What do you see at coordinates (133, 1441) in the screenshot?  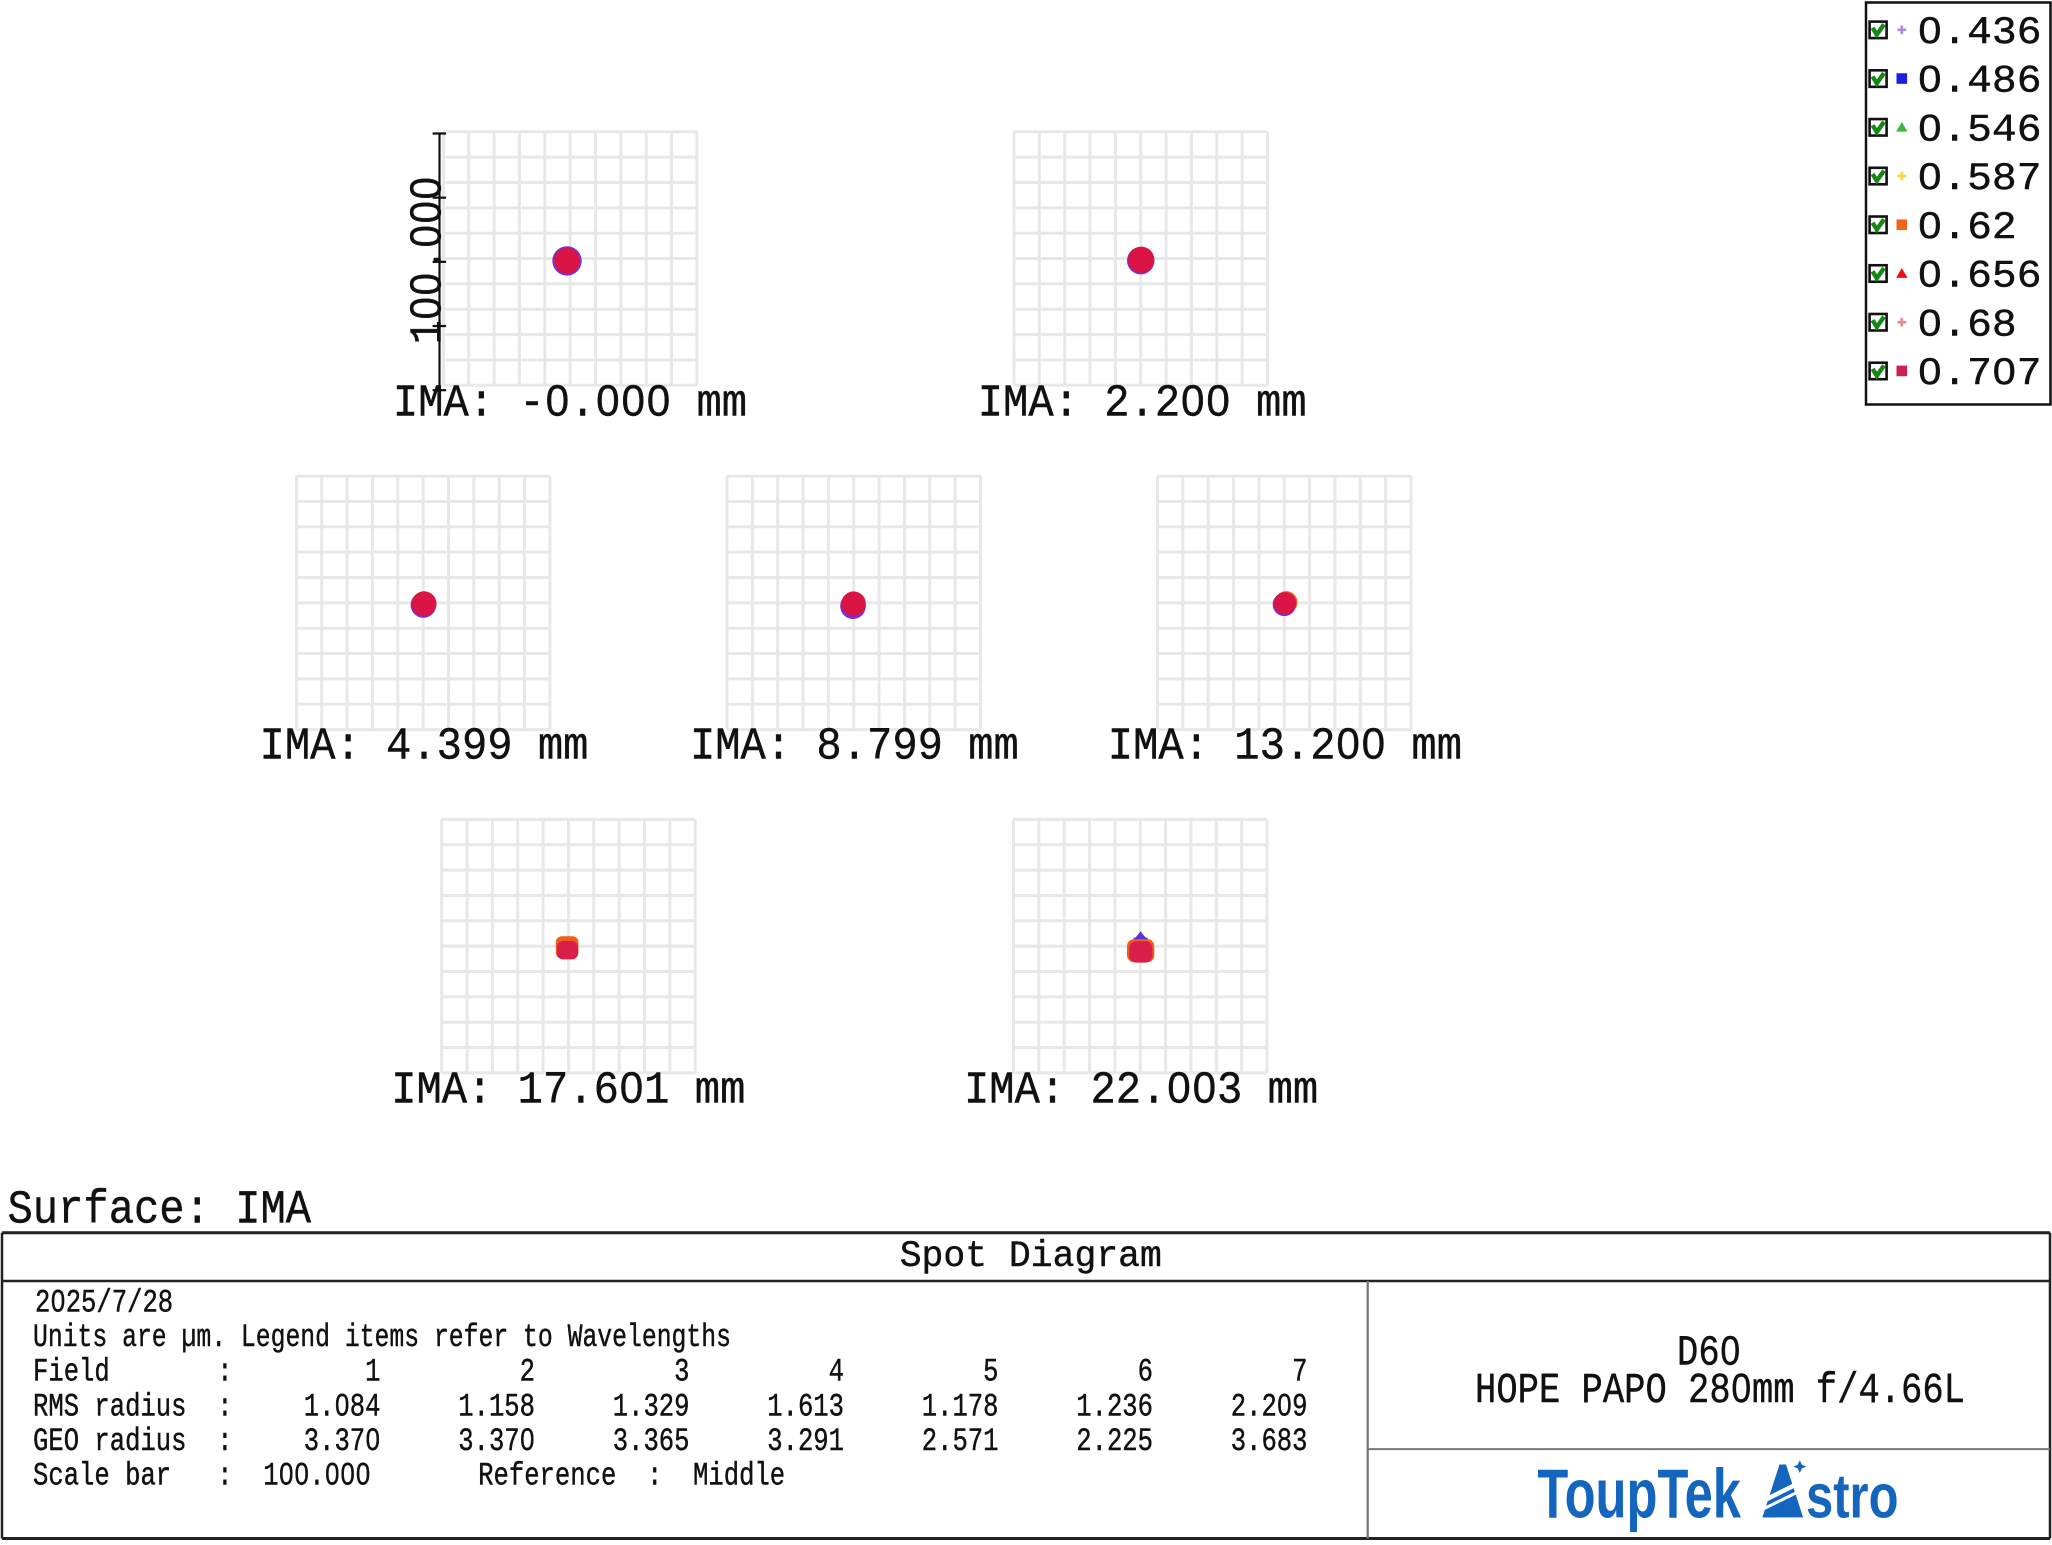 I see `svg-text: GEO radius :` at bounding box center [133, 1441].